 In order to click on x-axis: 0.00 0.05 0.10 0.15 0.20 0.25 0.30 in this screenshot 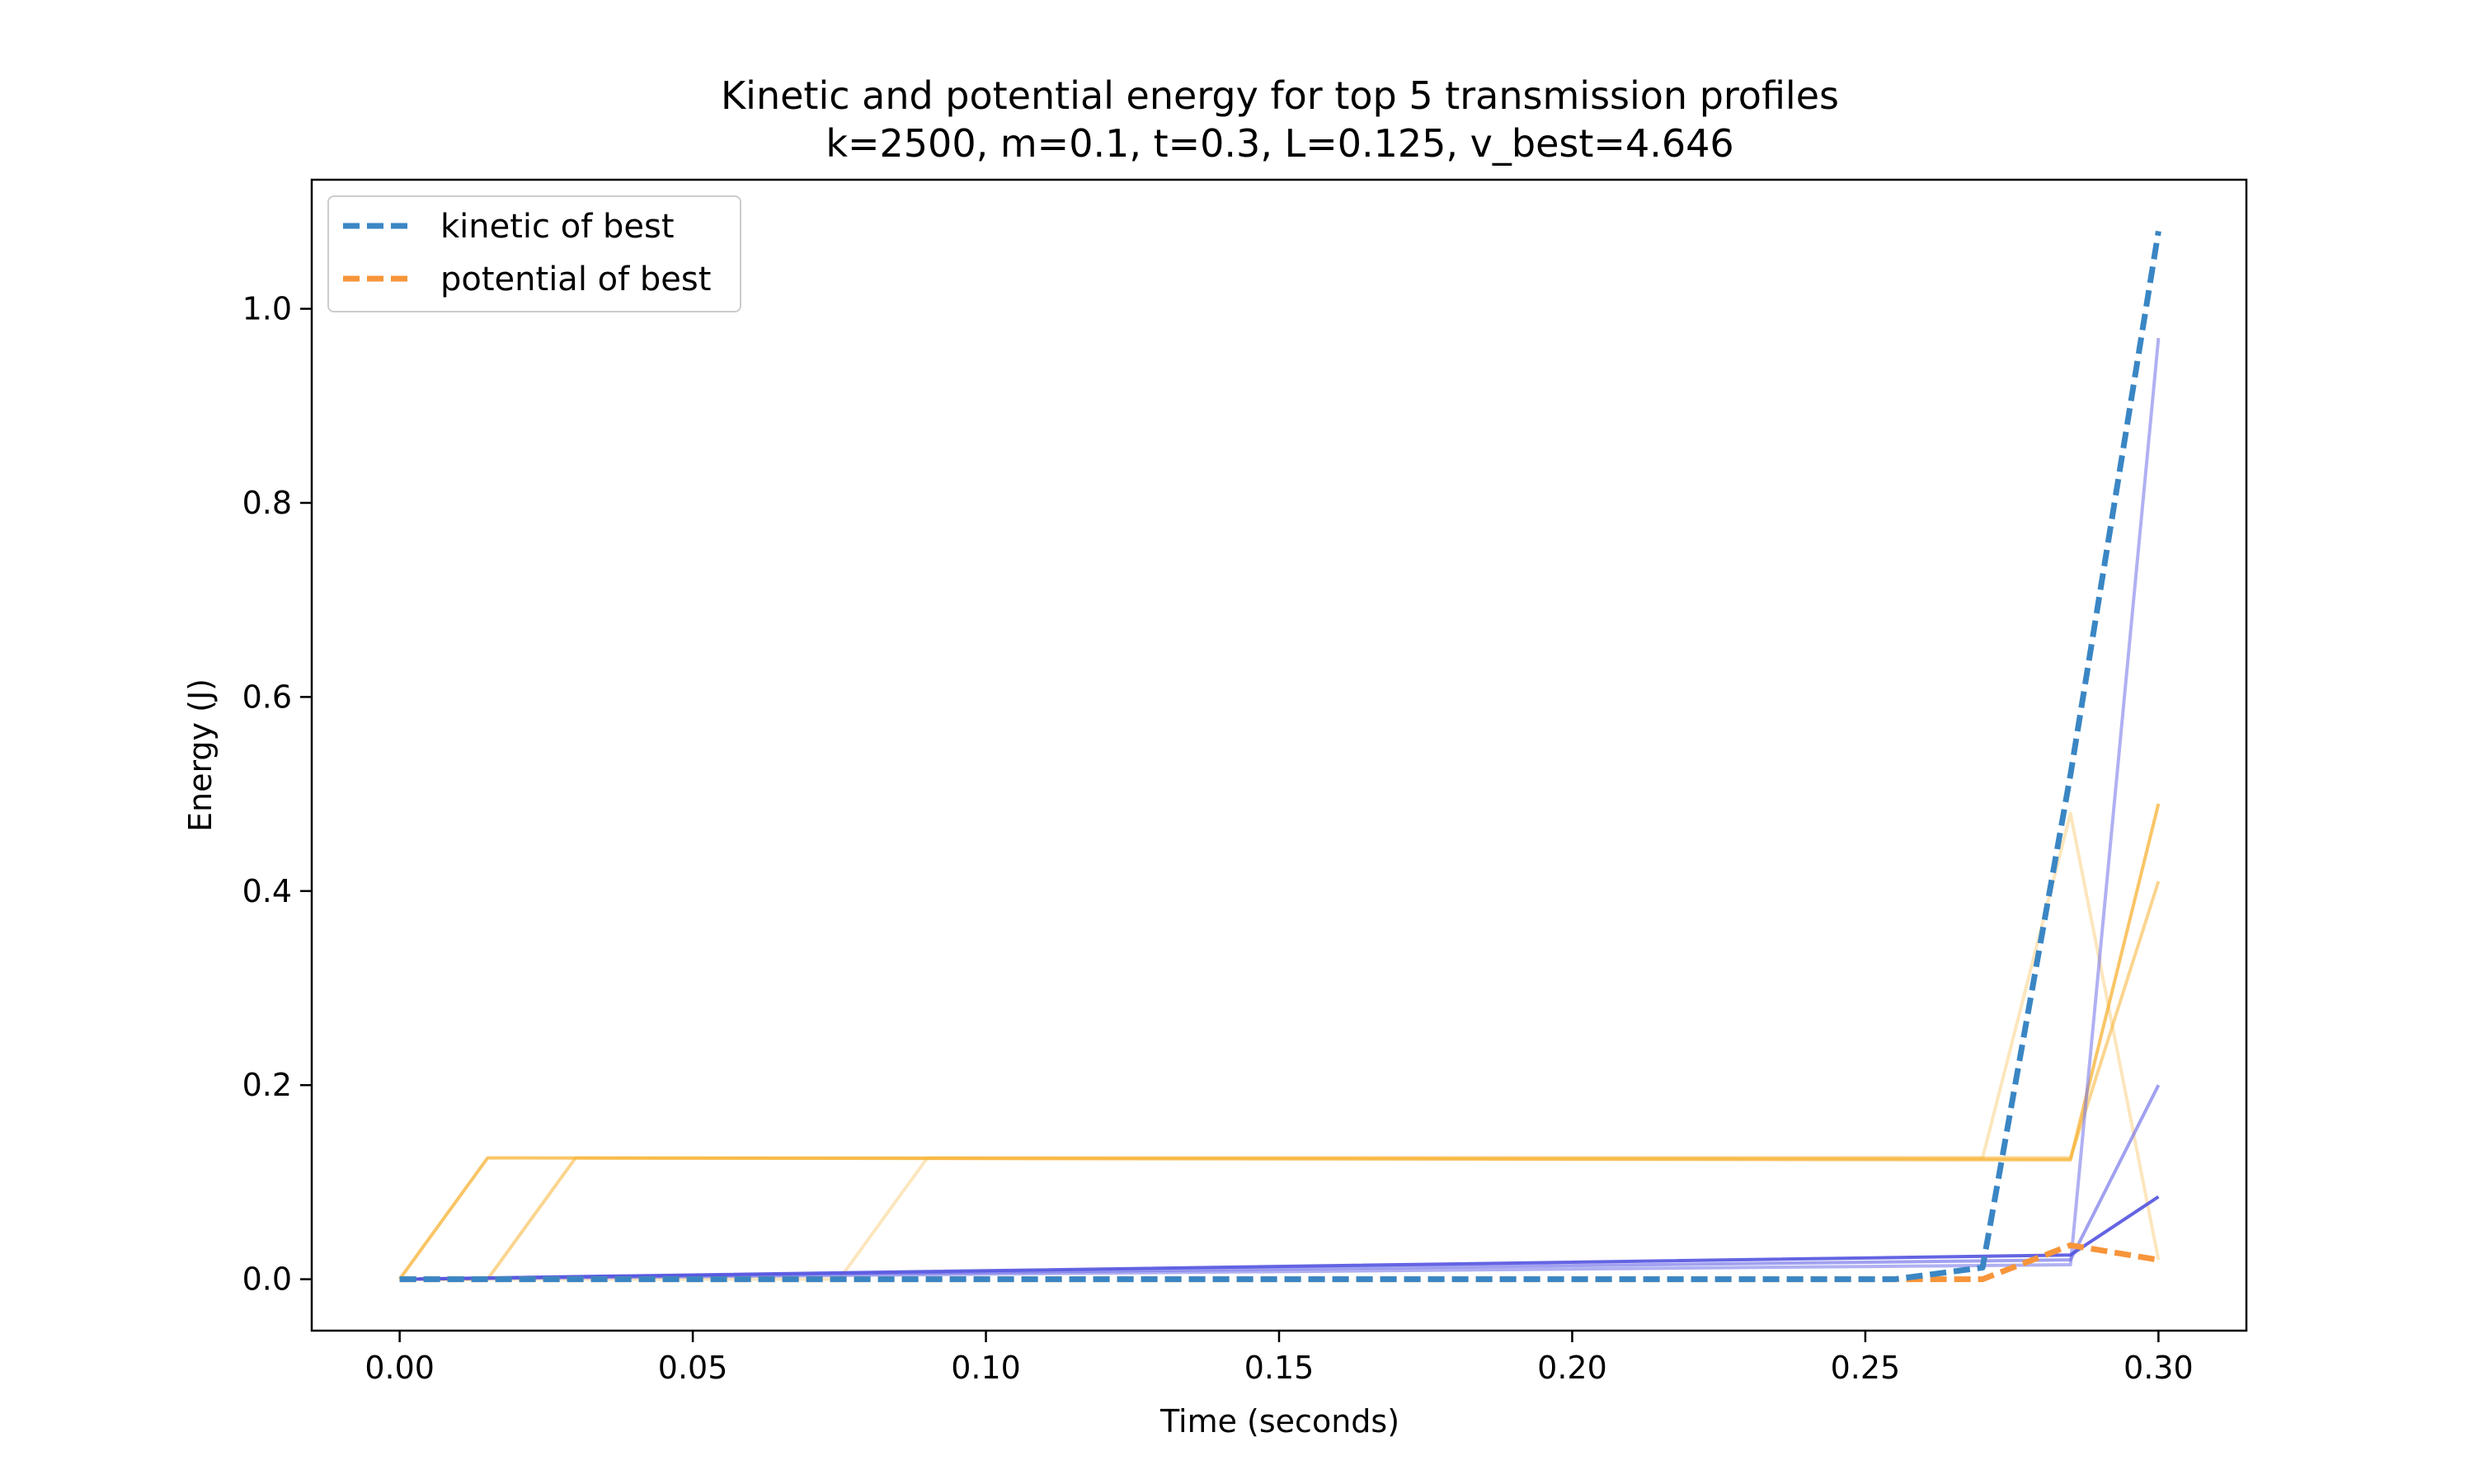, I will do `click(1279, 1358)`.